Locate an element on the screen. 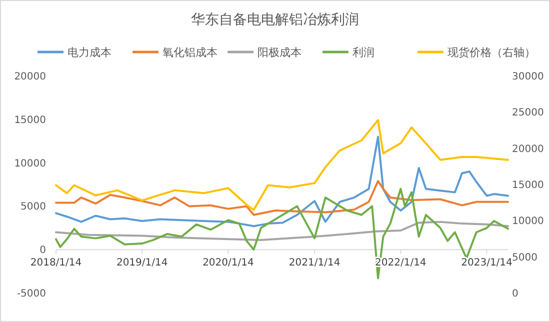  y-tick-label: 10000 is located at coordinates (30, 164).